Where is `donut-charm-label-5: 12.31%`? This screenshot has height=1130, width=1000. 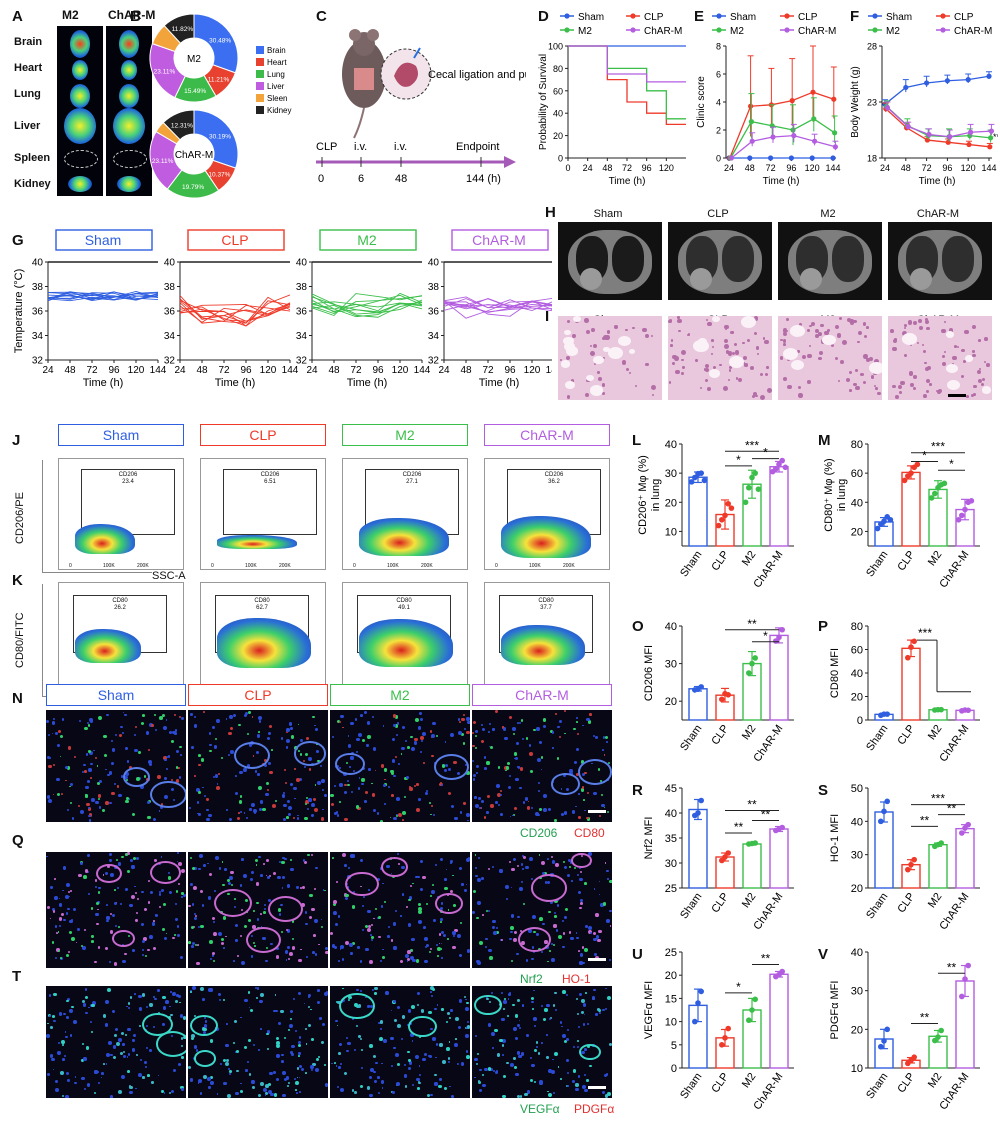 donut-charm-label-5: 12.31% is located at coordinates (182, 125).